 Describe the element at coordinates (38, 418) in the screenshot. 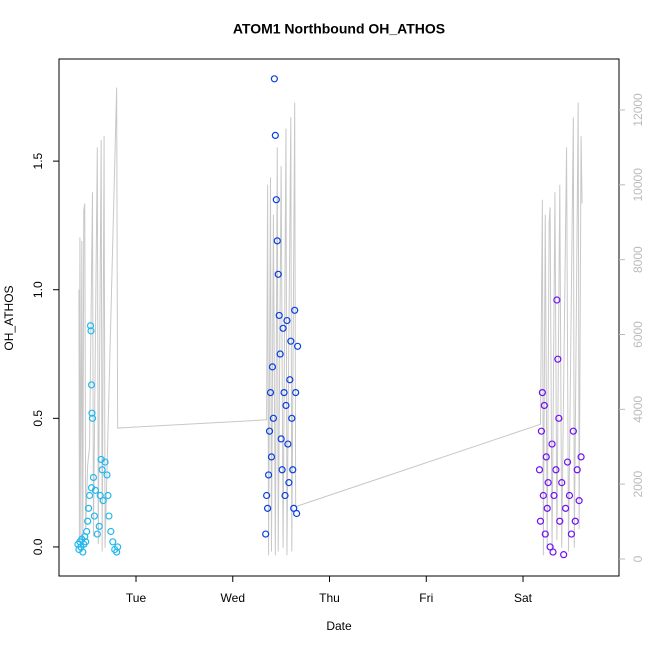

I see `y-tick-label: 0.5` at that location.